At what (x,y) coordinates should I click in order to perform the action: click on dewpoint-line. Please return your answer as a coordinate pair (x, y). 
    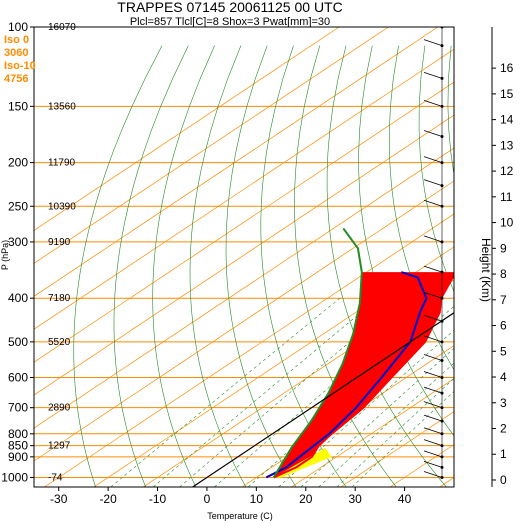
    Looking at the image, I should click on (346, 375).